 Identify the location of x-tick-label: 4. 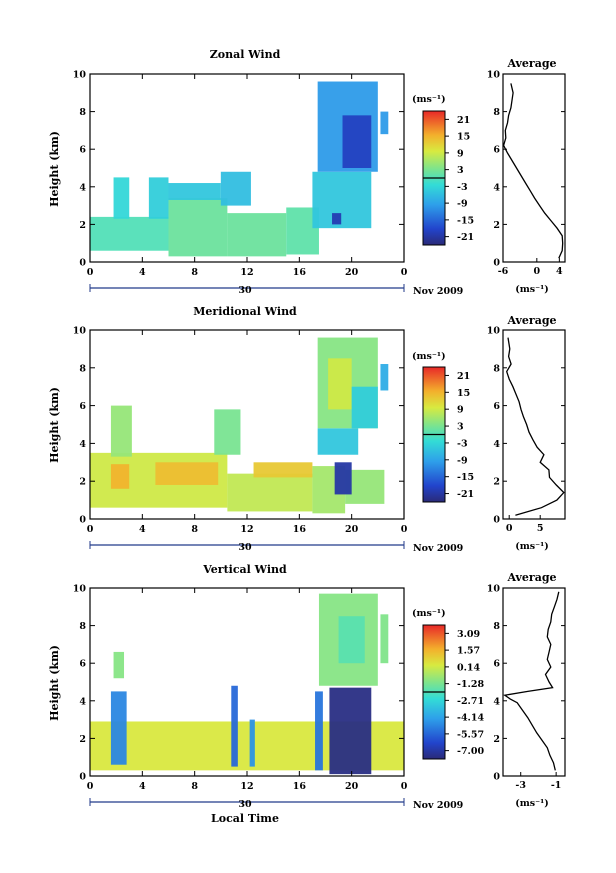
(142, 529).